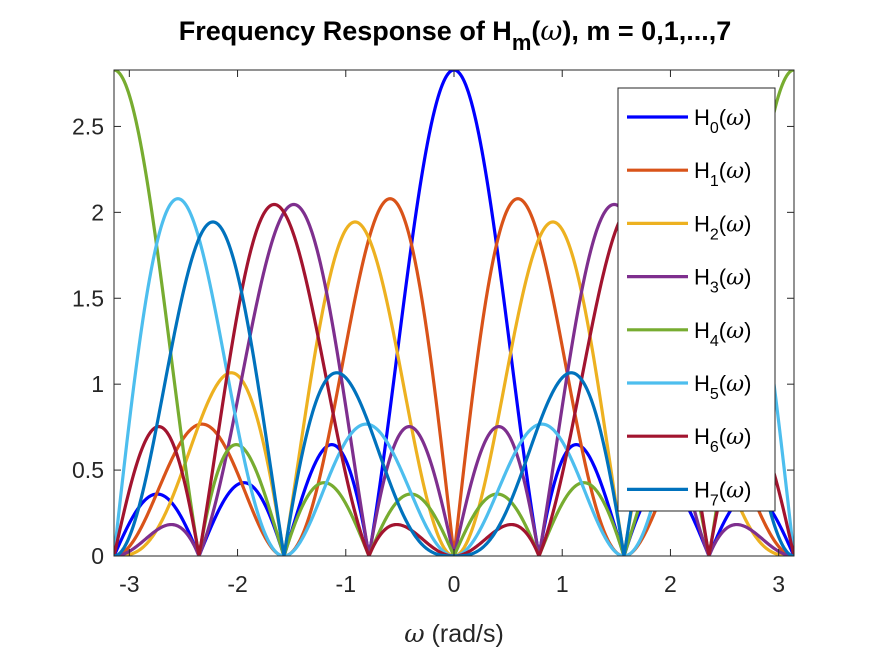  I want to click on x-tick-label: 0, so click(454, 584).